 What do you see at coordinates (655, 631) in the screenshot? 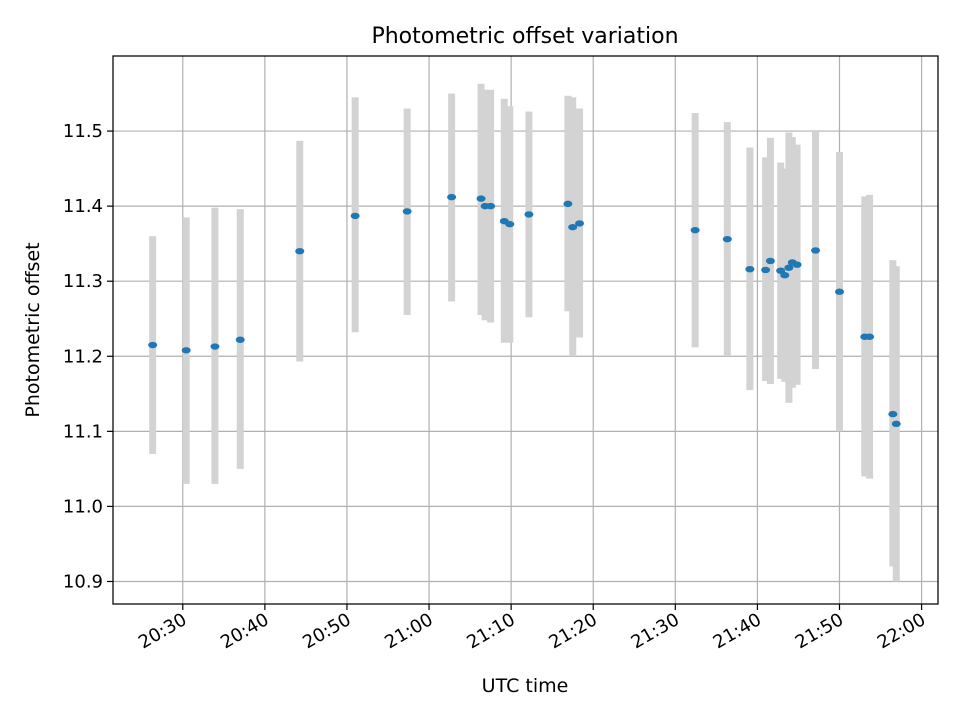
I see `x-tick-label: 21:30` at bounding box center [655, 631].